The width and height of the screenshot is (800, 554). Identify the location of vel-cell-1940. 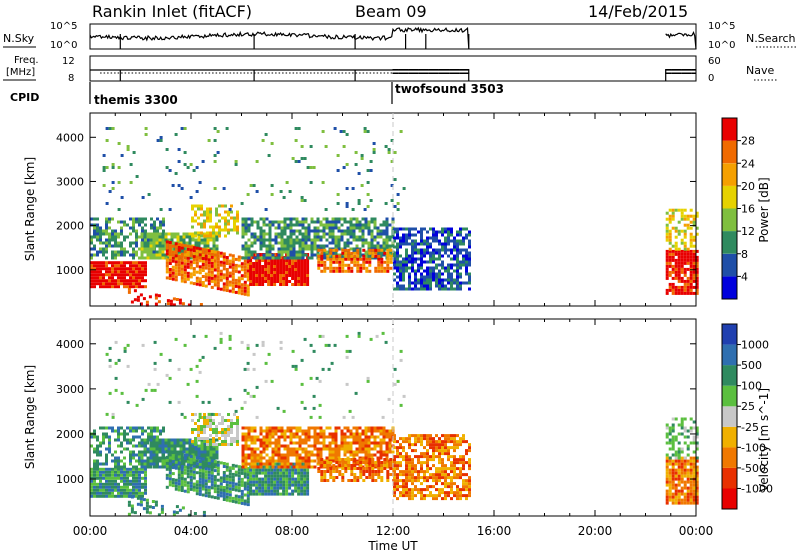
(418, 475).